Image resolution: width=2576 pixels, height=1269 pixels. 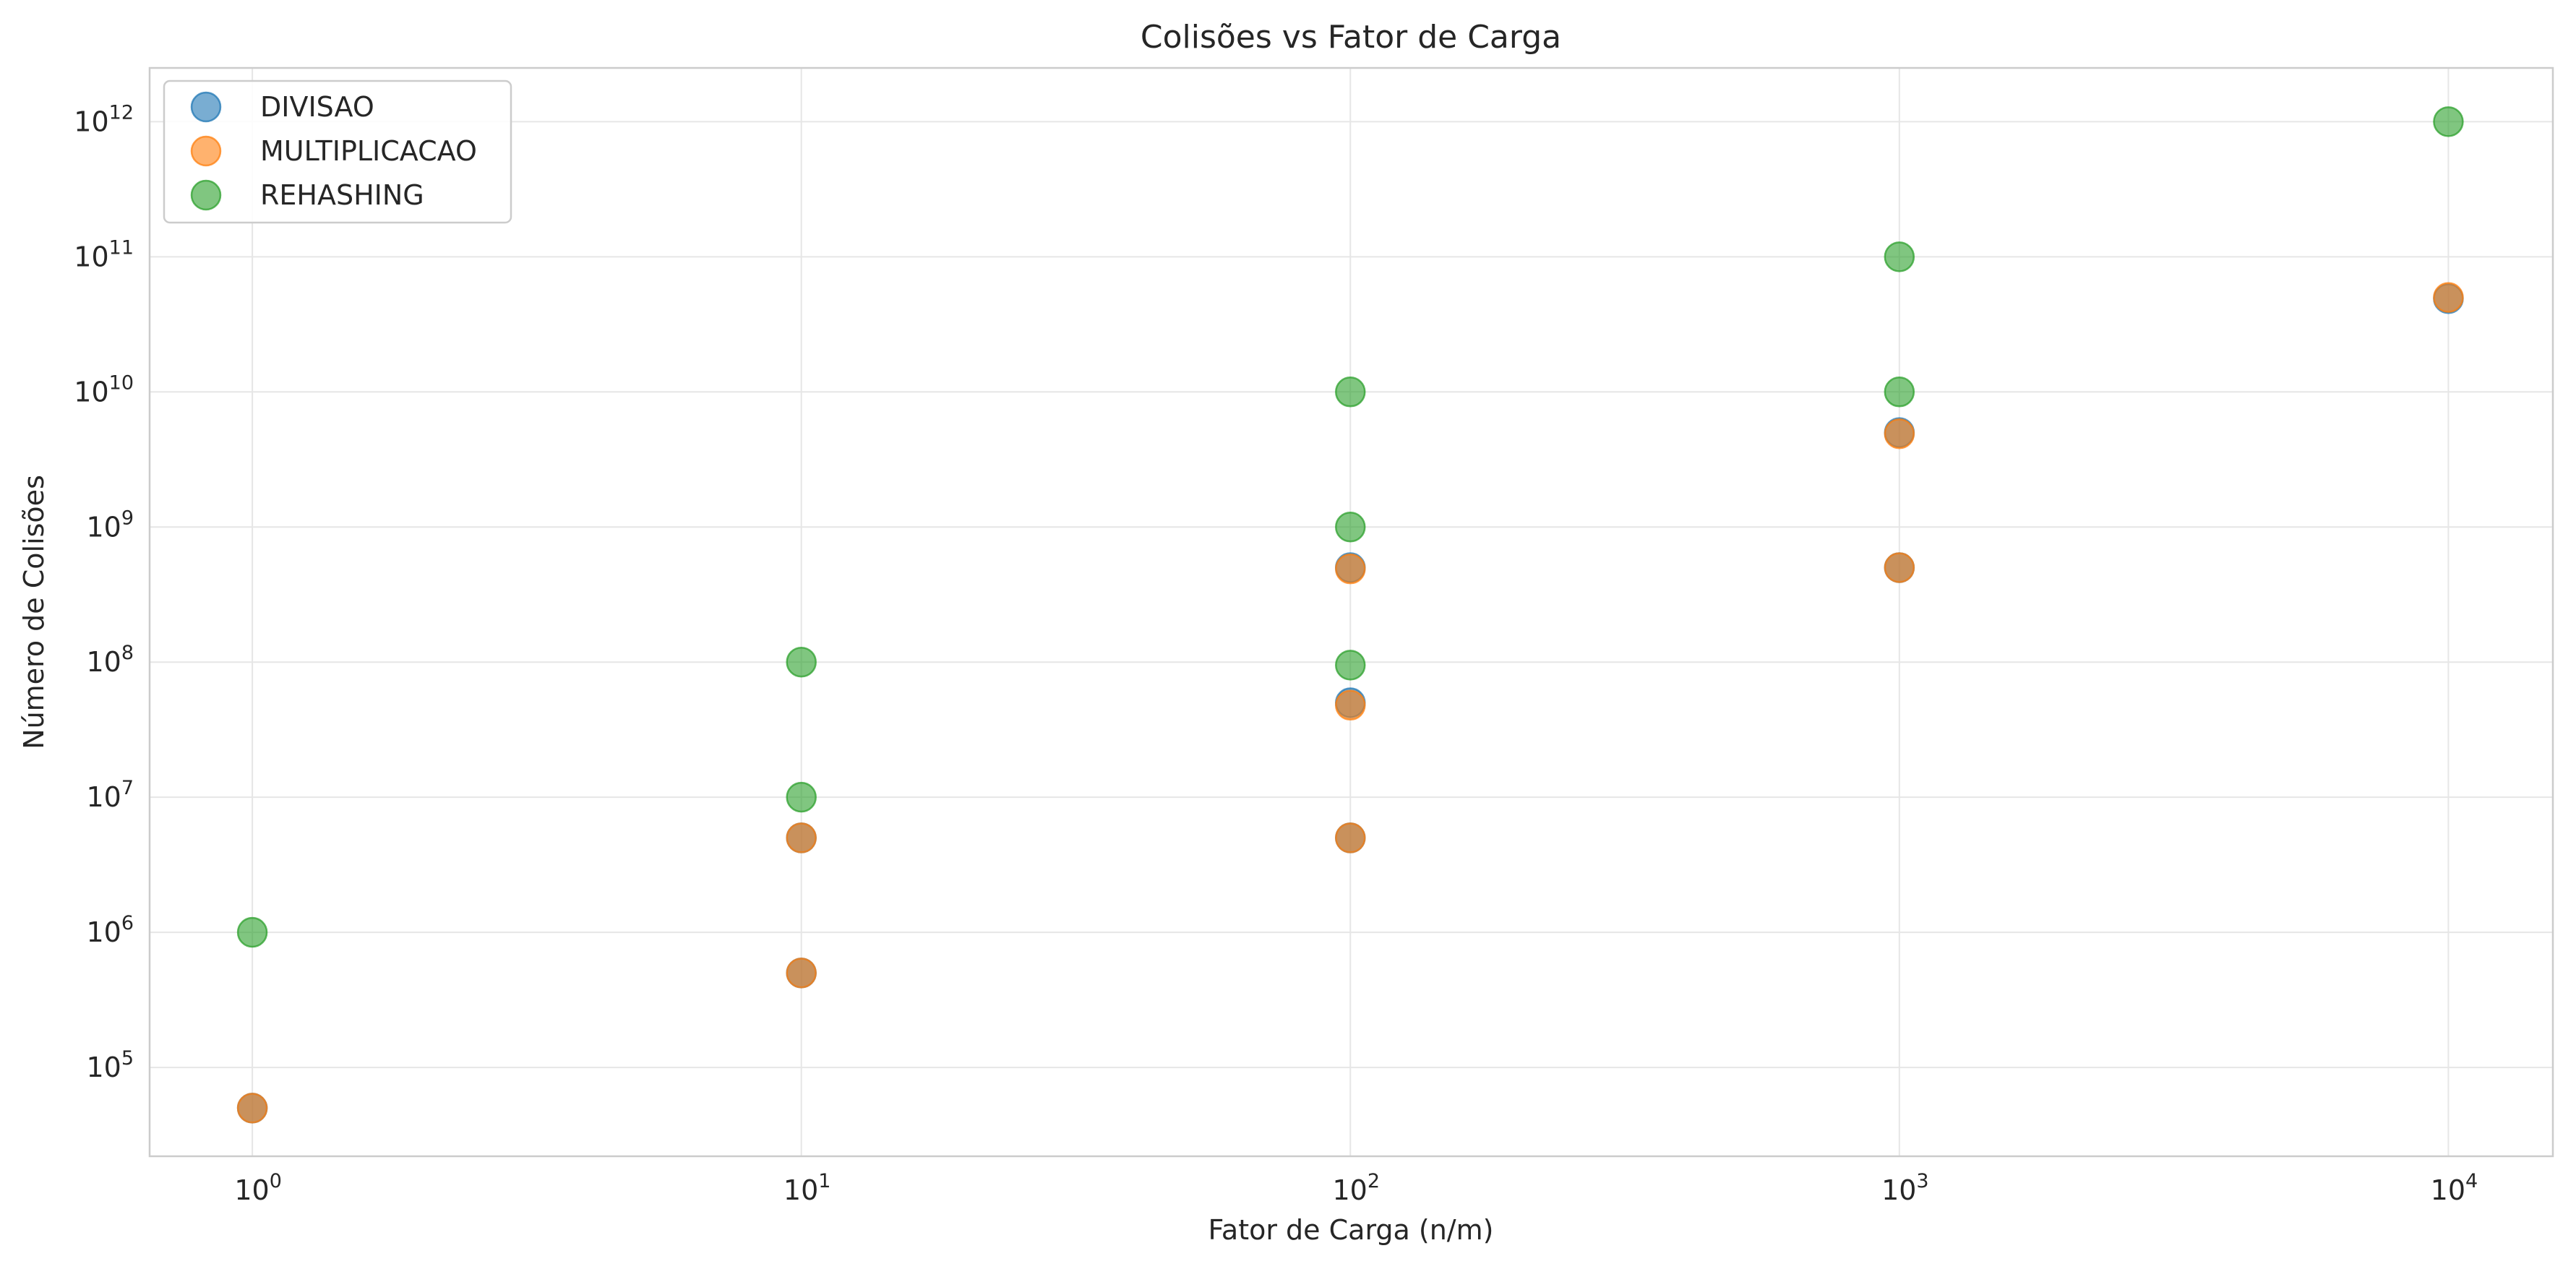 What do you see at coordinates (110, 930) in the screenshot?
I see `y-tick-label: 106` at bounding box center [110, 930].